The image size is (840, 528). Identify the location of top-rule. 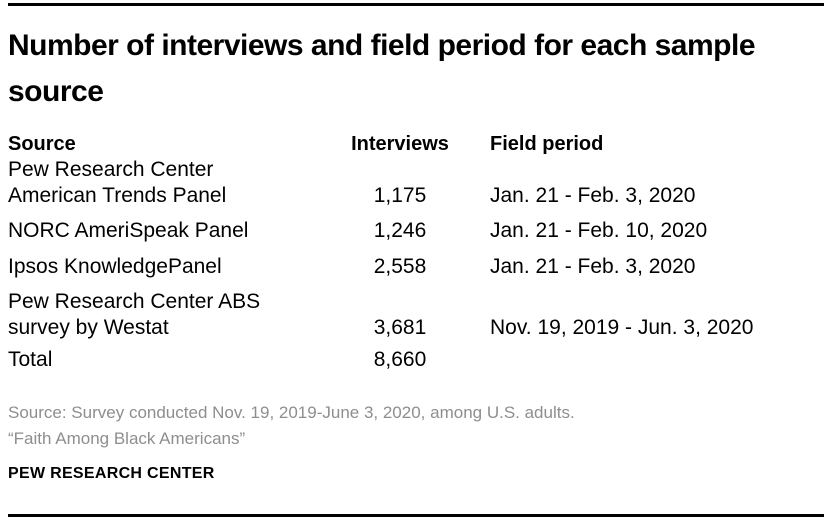
(416, 4).